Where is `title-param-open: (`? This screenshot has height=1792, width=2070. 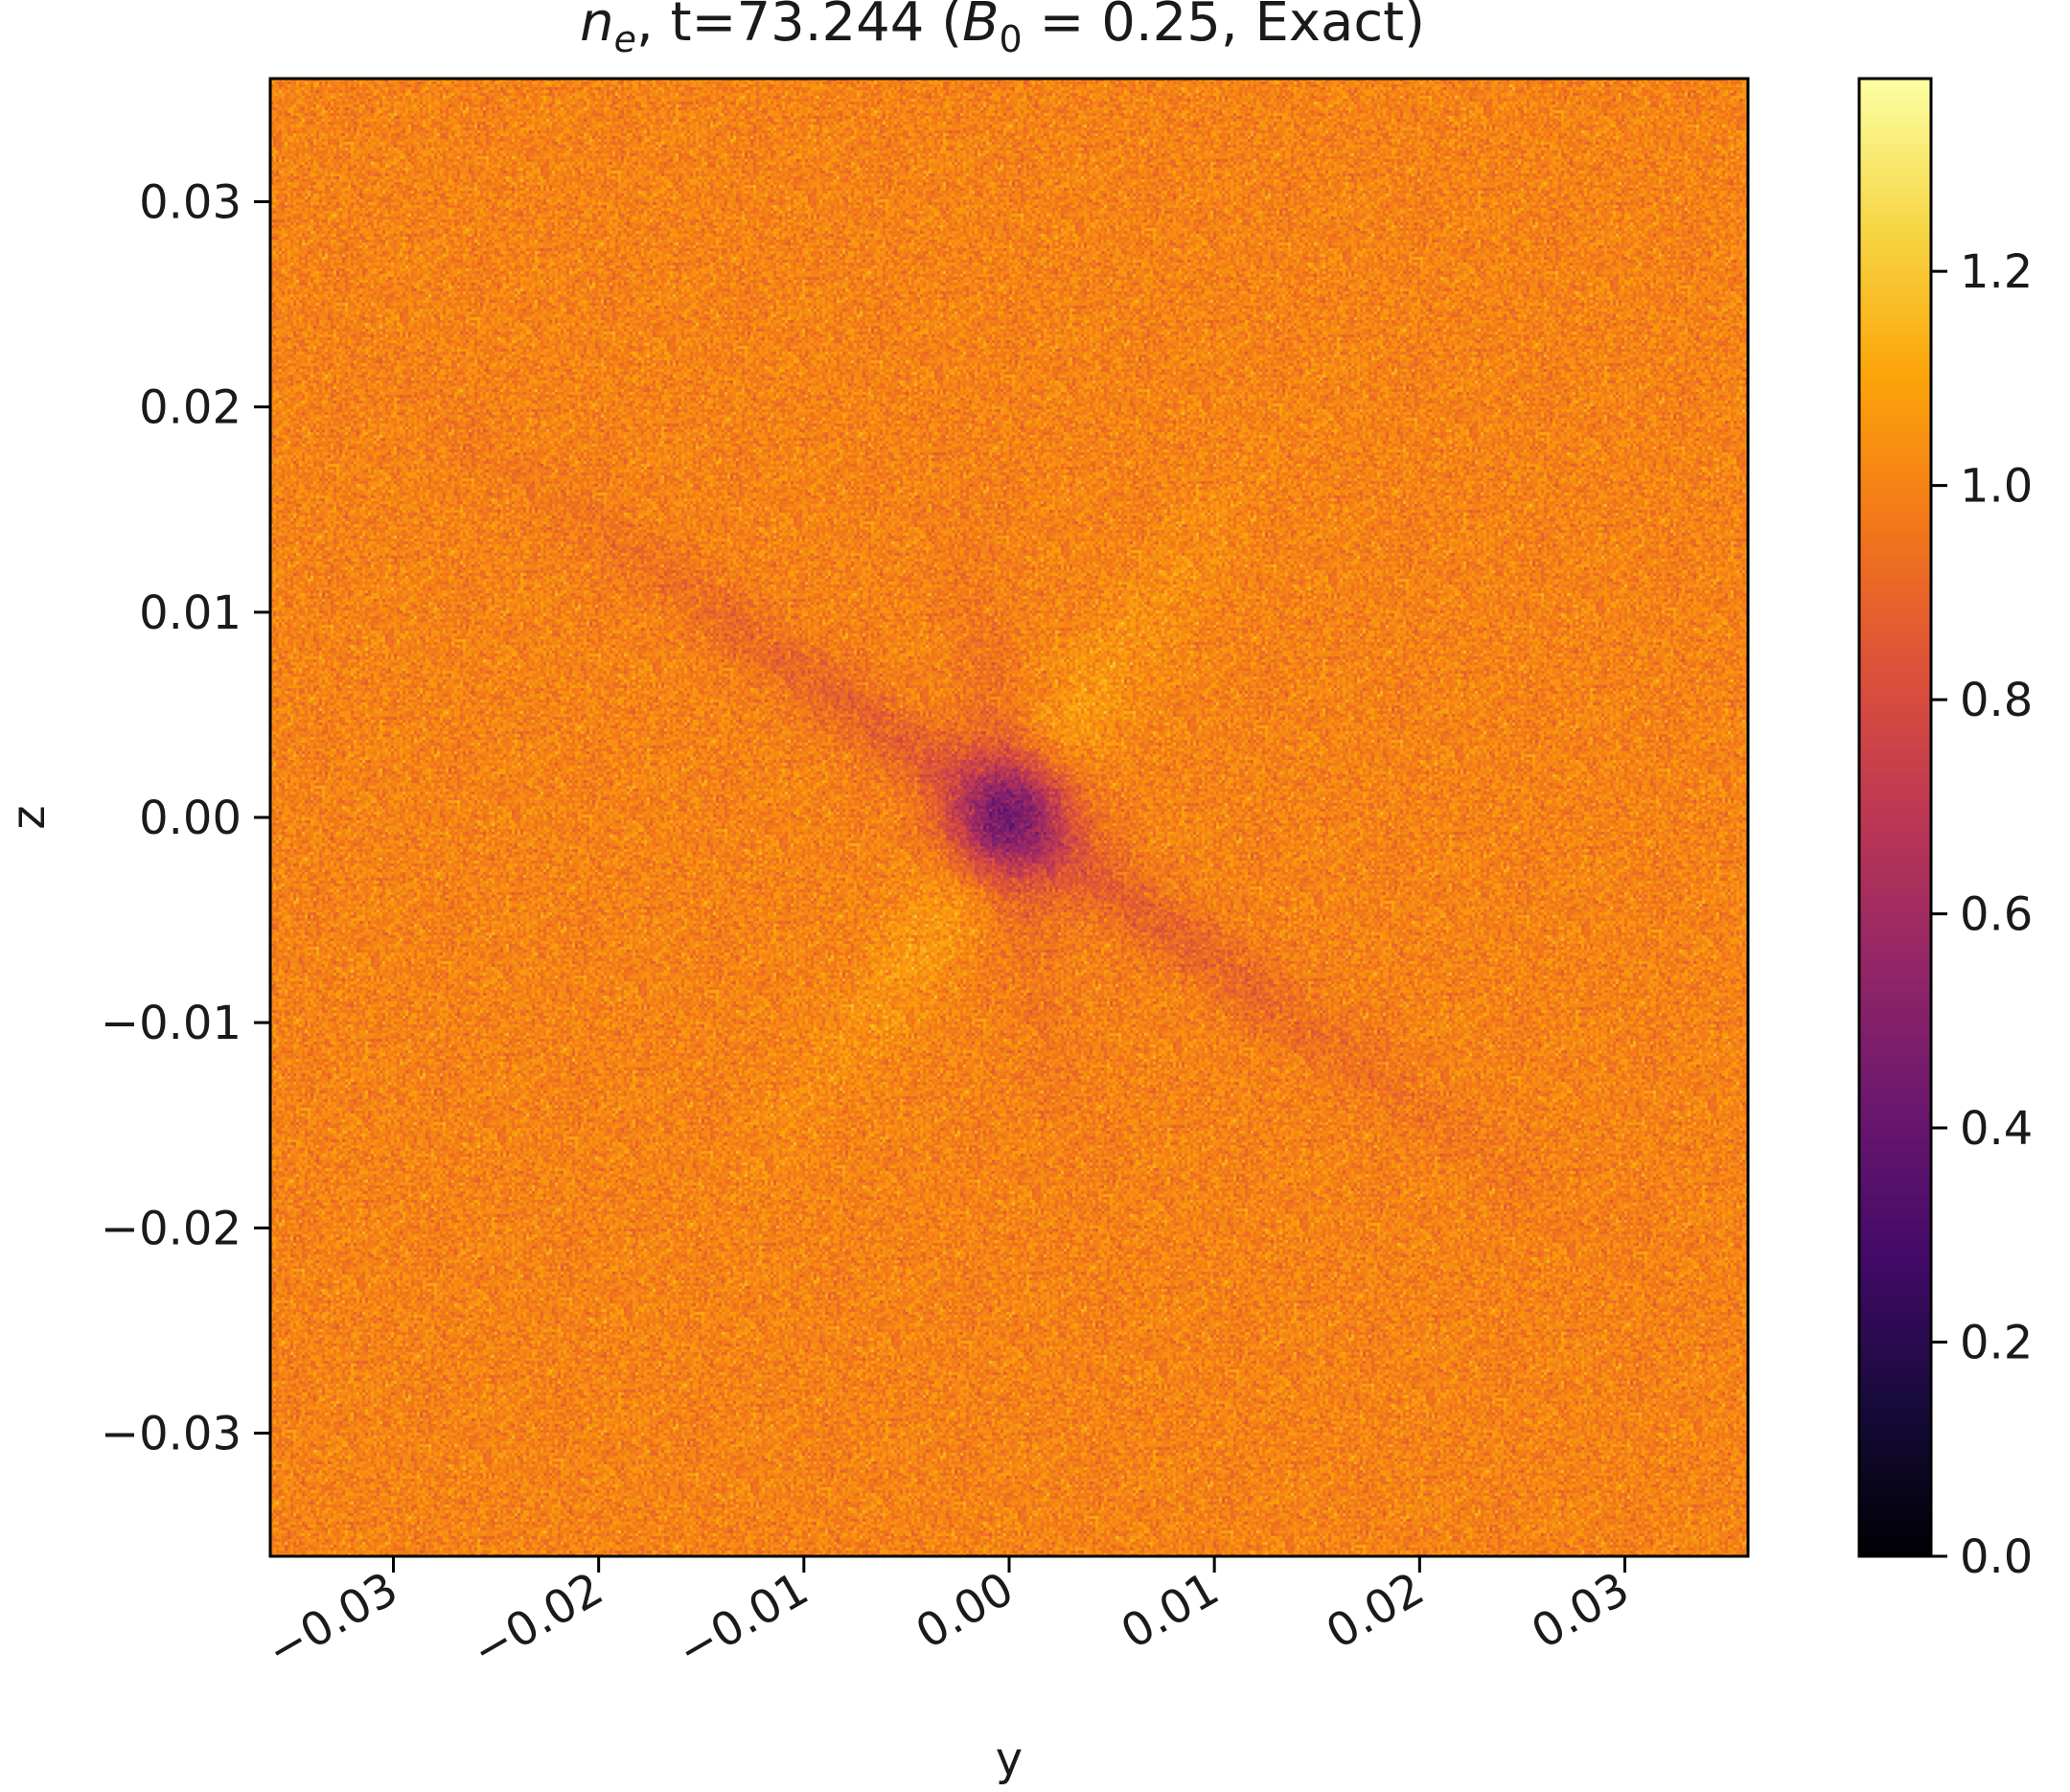
title-param-open: ( is located at coordinates (951, 27).